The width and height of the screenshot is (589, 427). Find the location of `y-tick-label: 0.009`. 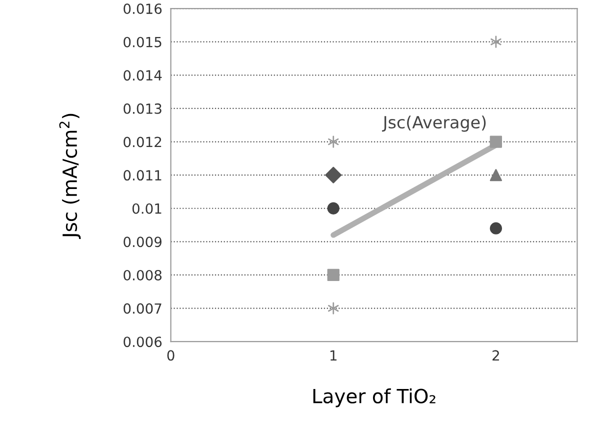

y-tick-label: 0.009 is located at coordinates (143, 242).